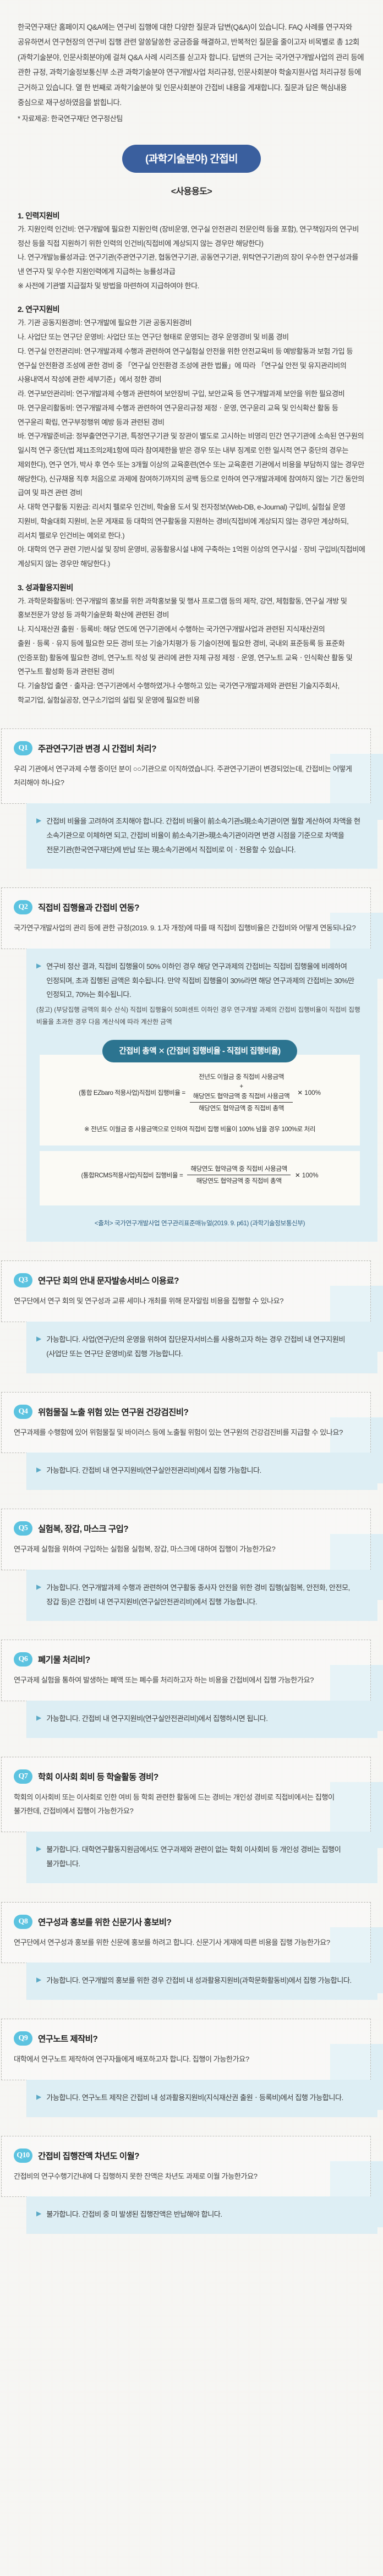  I want to click on equation-denominator: 해당연도 협약금액 중 직접비 총액, so click(241, 1108).